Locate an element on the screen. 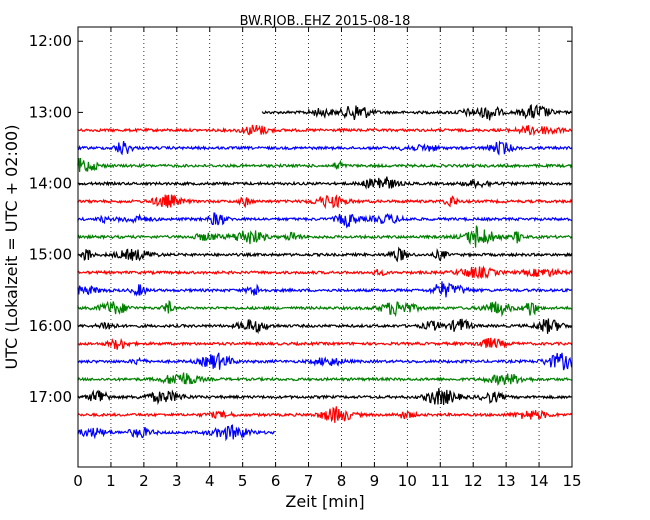  chart-title: BW.RJOB..EHZ 2015-08-18 is located at coordinates (325, 21).